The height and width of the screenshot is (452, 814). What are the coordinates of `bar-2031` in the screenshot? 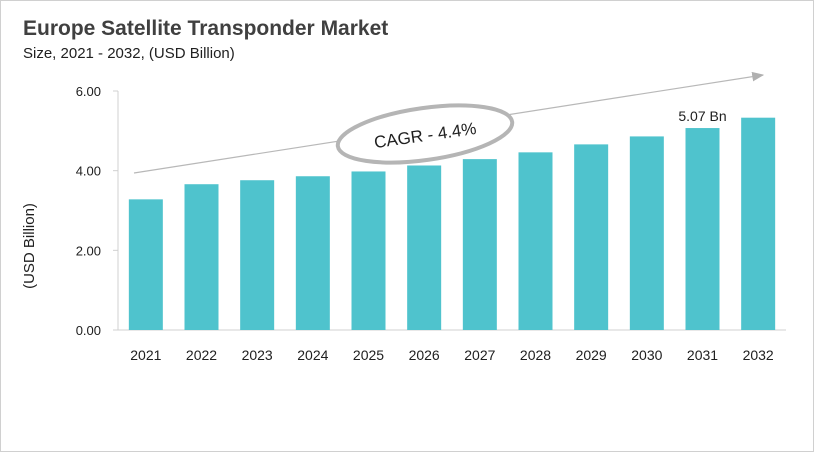 It's located at (702, 229).